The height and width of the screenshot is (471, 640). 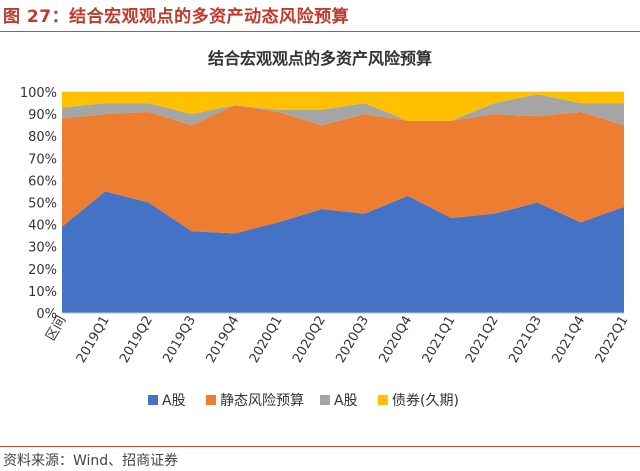 What do you see at coordinates (136, 340) in the screenshot?
I see `x-tick-label: 2019Q2` at bounding box center [136, 340].